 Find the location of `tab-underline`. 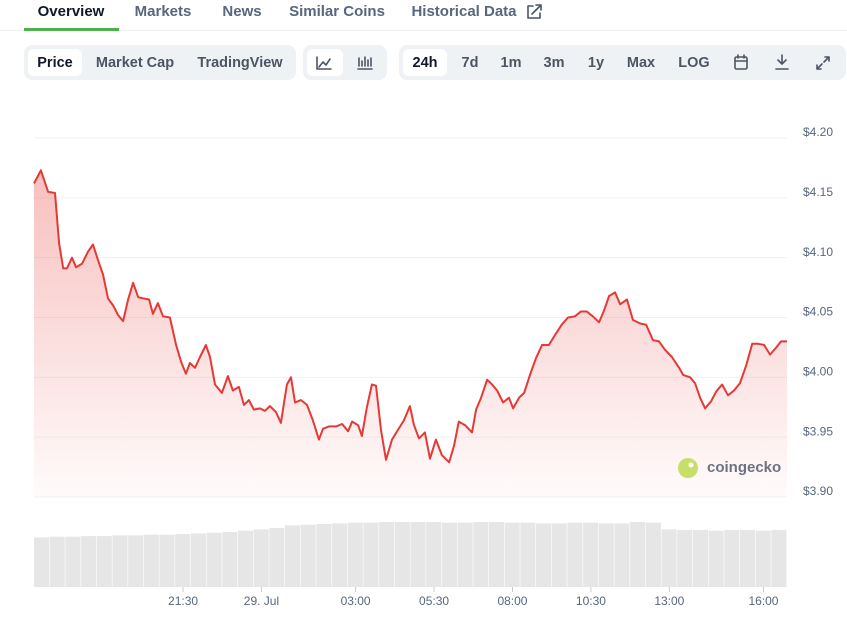

tab-underline is located at coordinates (71, 29).